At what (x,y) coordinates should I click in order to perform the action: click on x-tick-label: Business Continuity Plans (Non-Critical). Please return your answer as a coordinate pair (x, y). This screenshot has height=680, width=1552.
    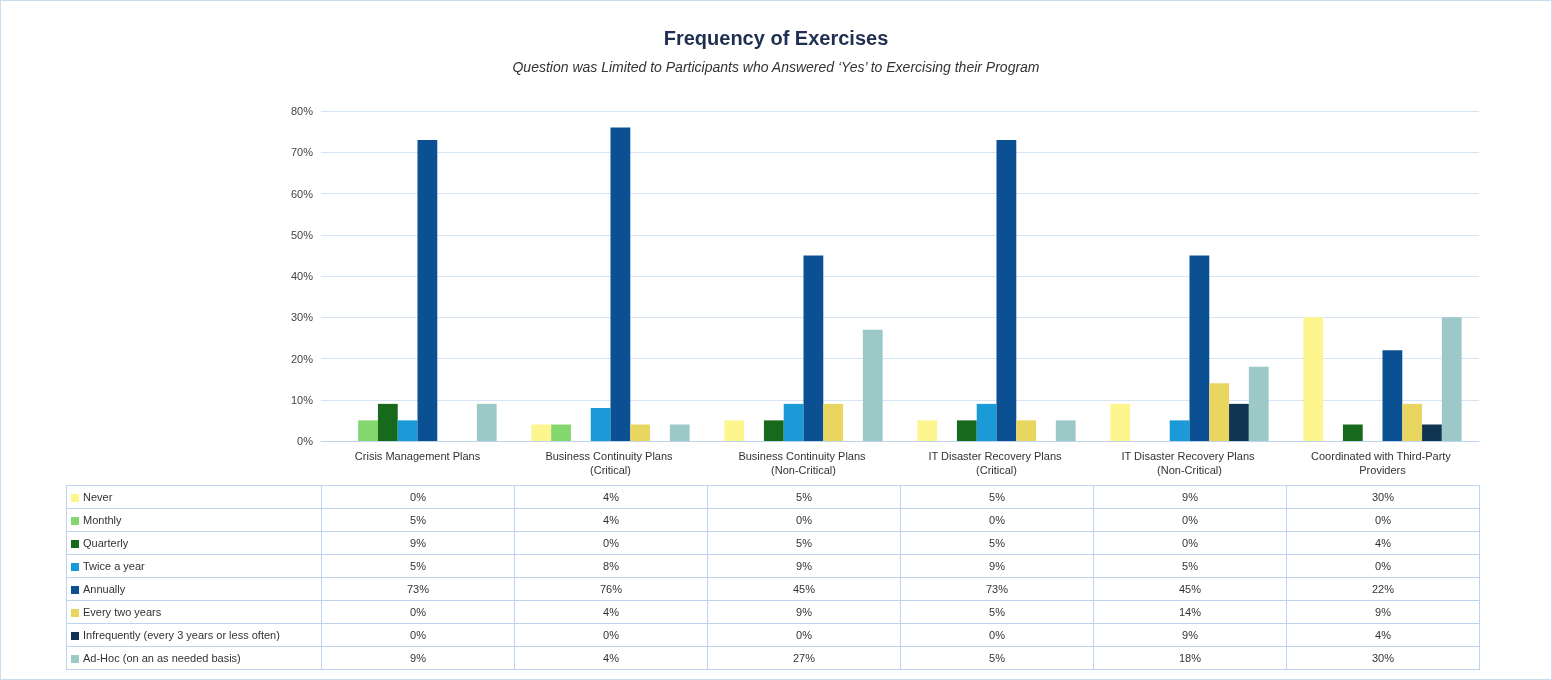
    Looking at the image, I should click on (803, 463).